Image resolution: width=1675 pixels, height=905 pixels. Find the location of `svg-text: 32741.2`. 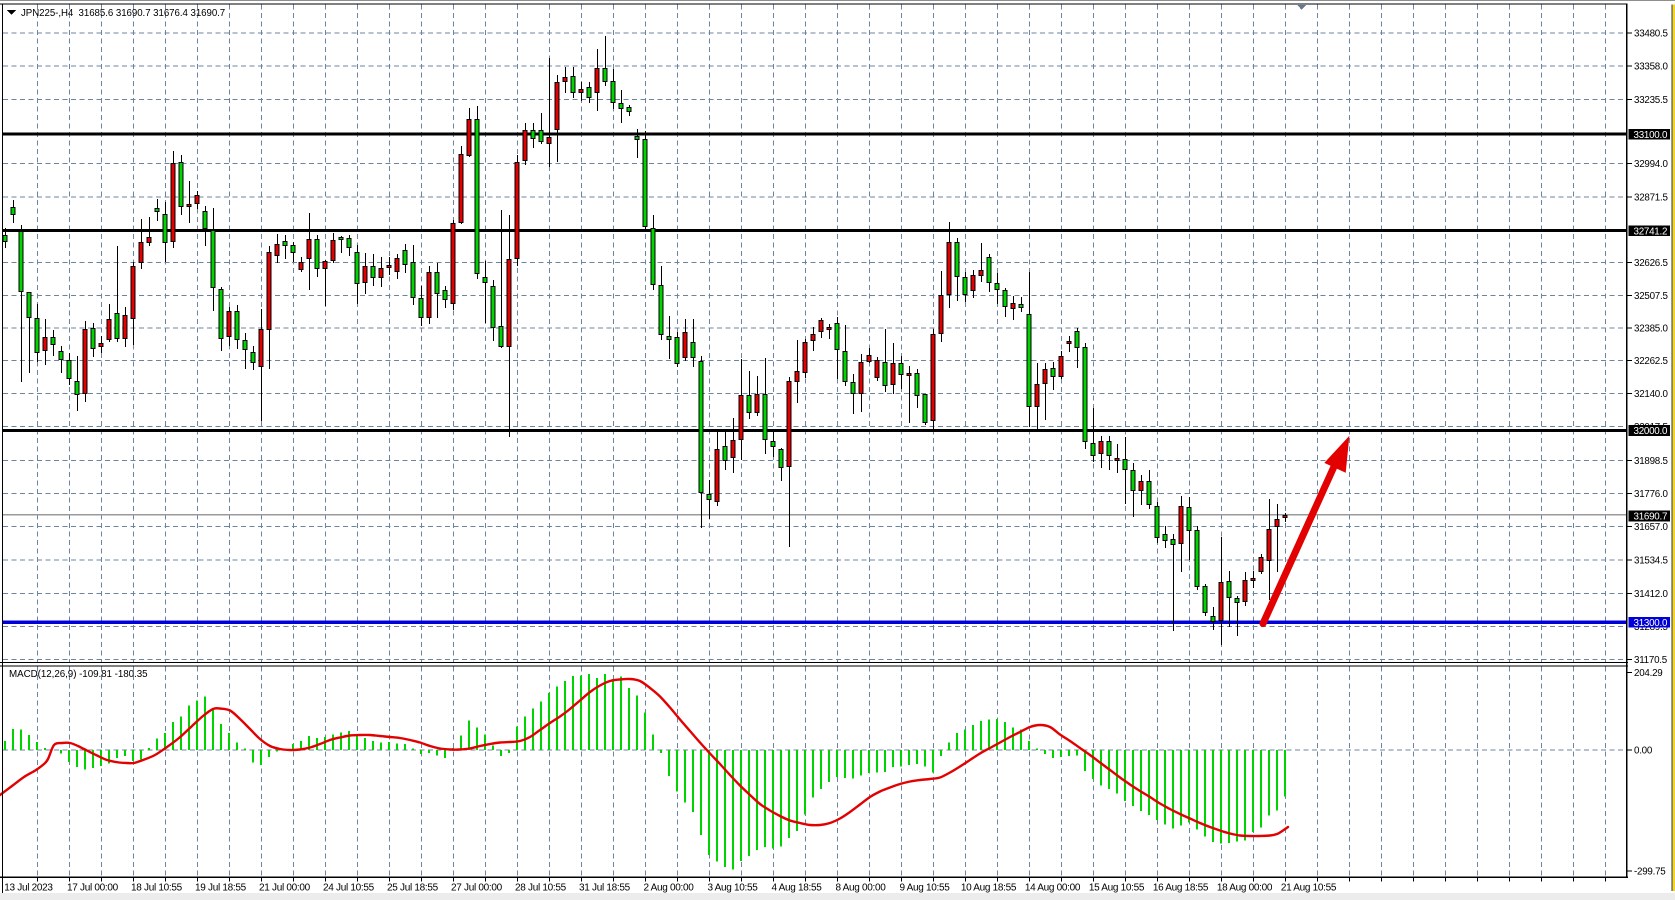

svg-text: 32741.2 is located at coordinates (1651, 232).